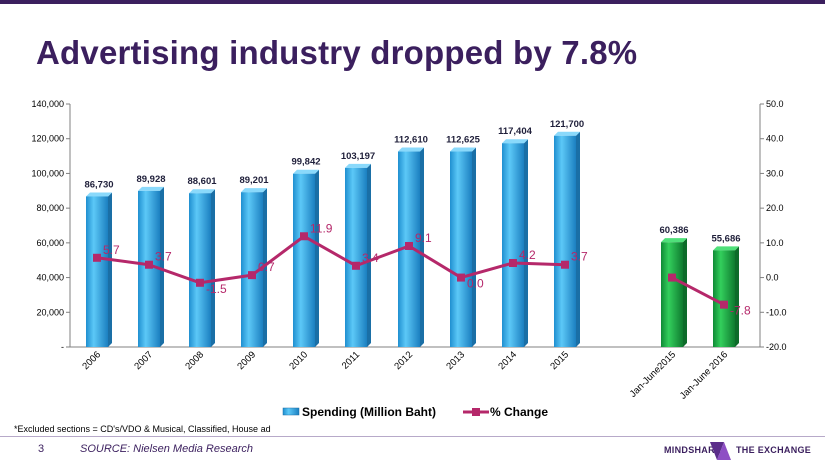 The height and width of the screenshot is (465, 825). What do you see at coordinates (50, 208) in the screenshot?
I see `left-tick-label: 80,000` at bounding box center [50, 208].